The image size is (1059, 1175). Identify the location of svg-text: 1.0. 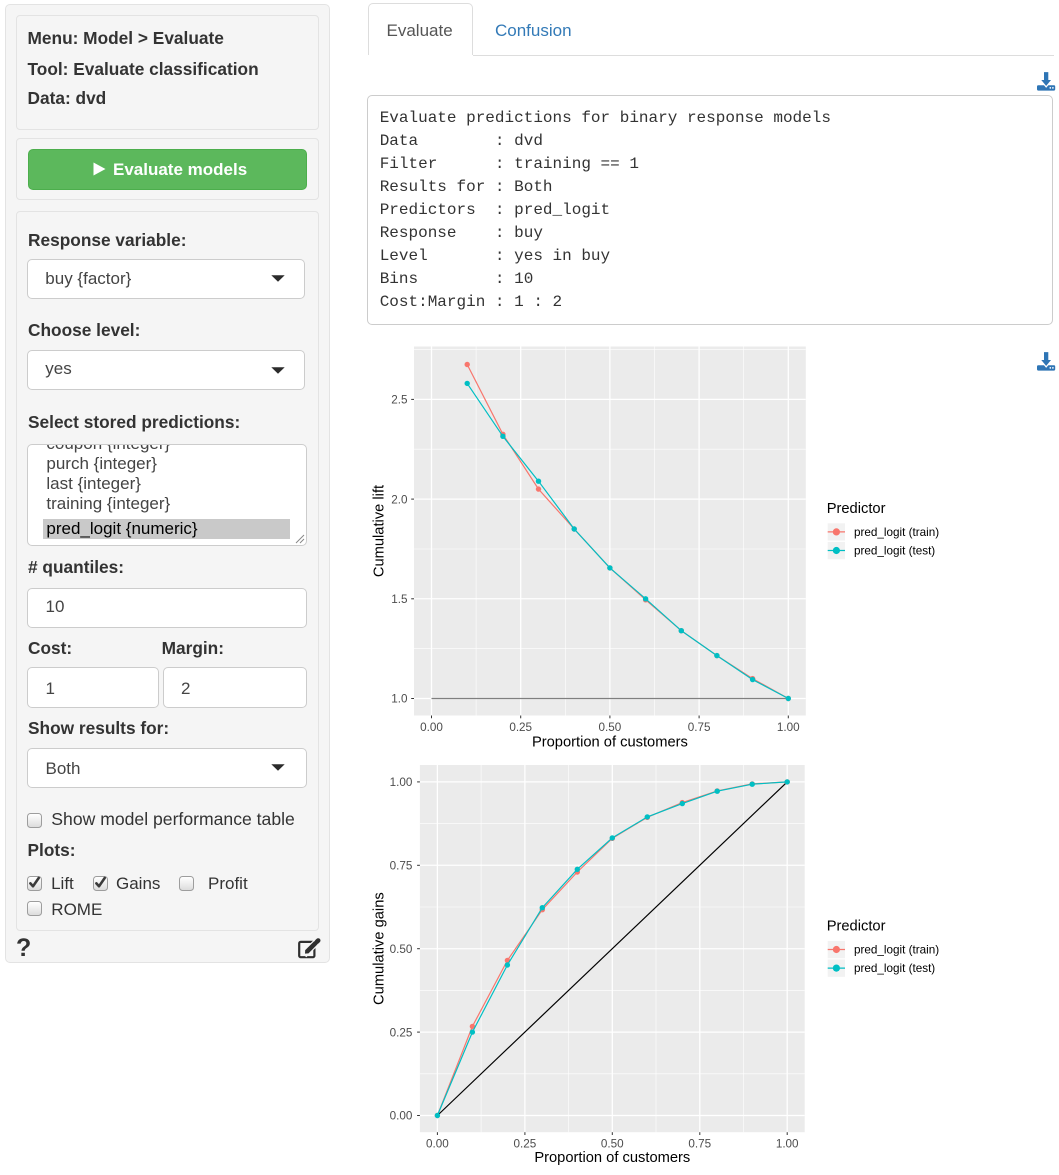
(399, 699).